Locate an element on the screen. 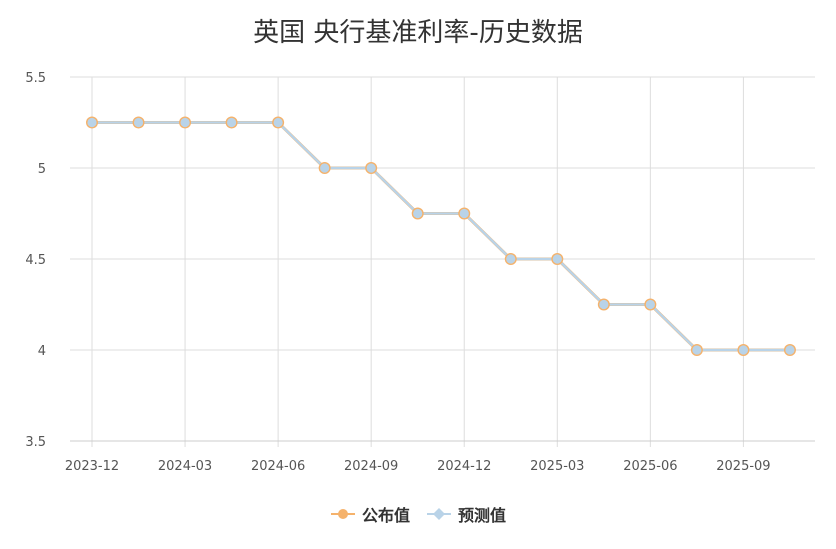 The image size is (836, 549). y-tick-label: 4 is located at coordinates (42, 351).